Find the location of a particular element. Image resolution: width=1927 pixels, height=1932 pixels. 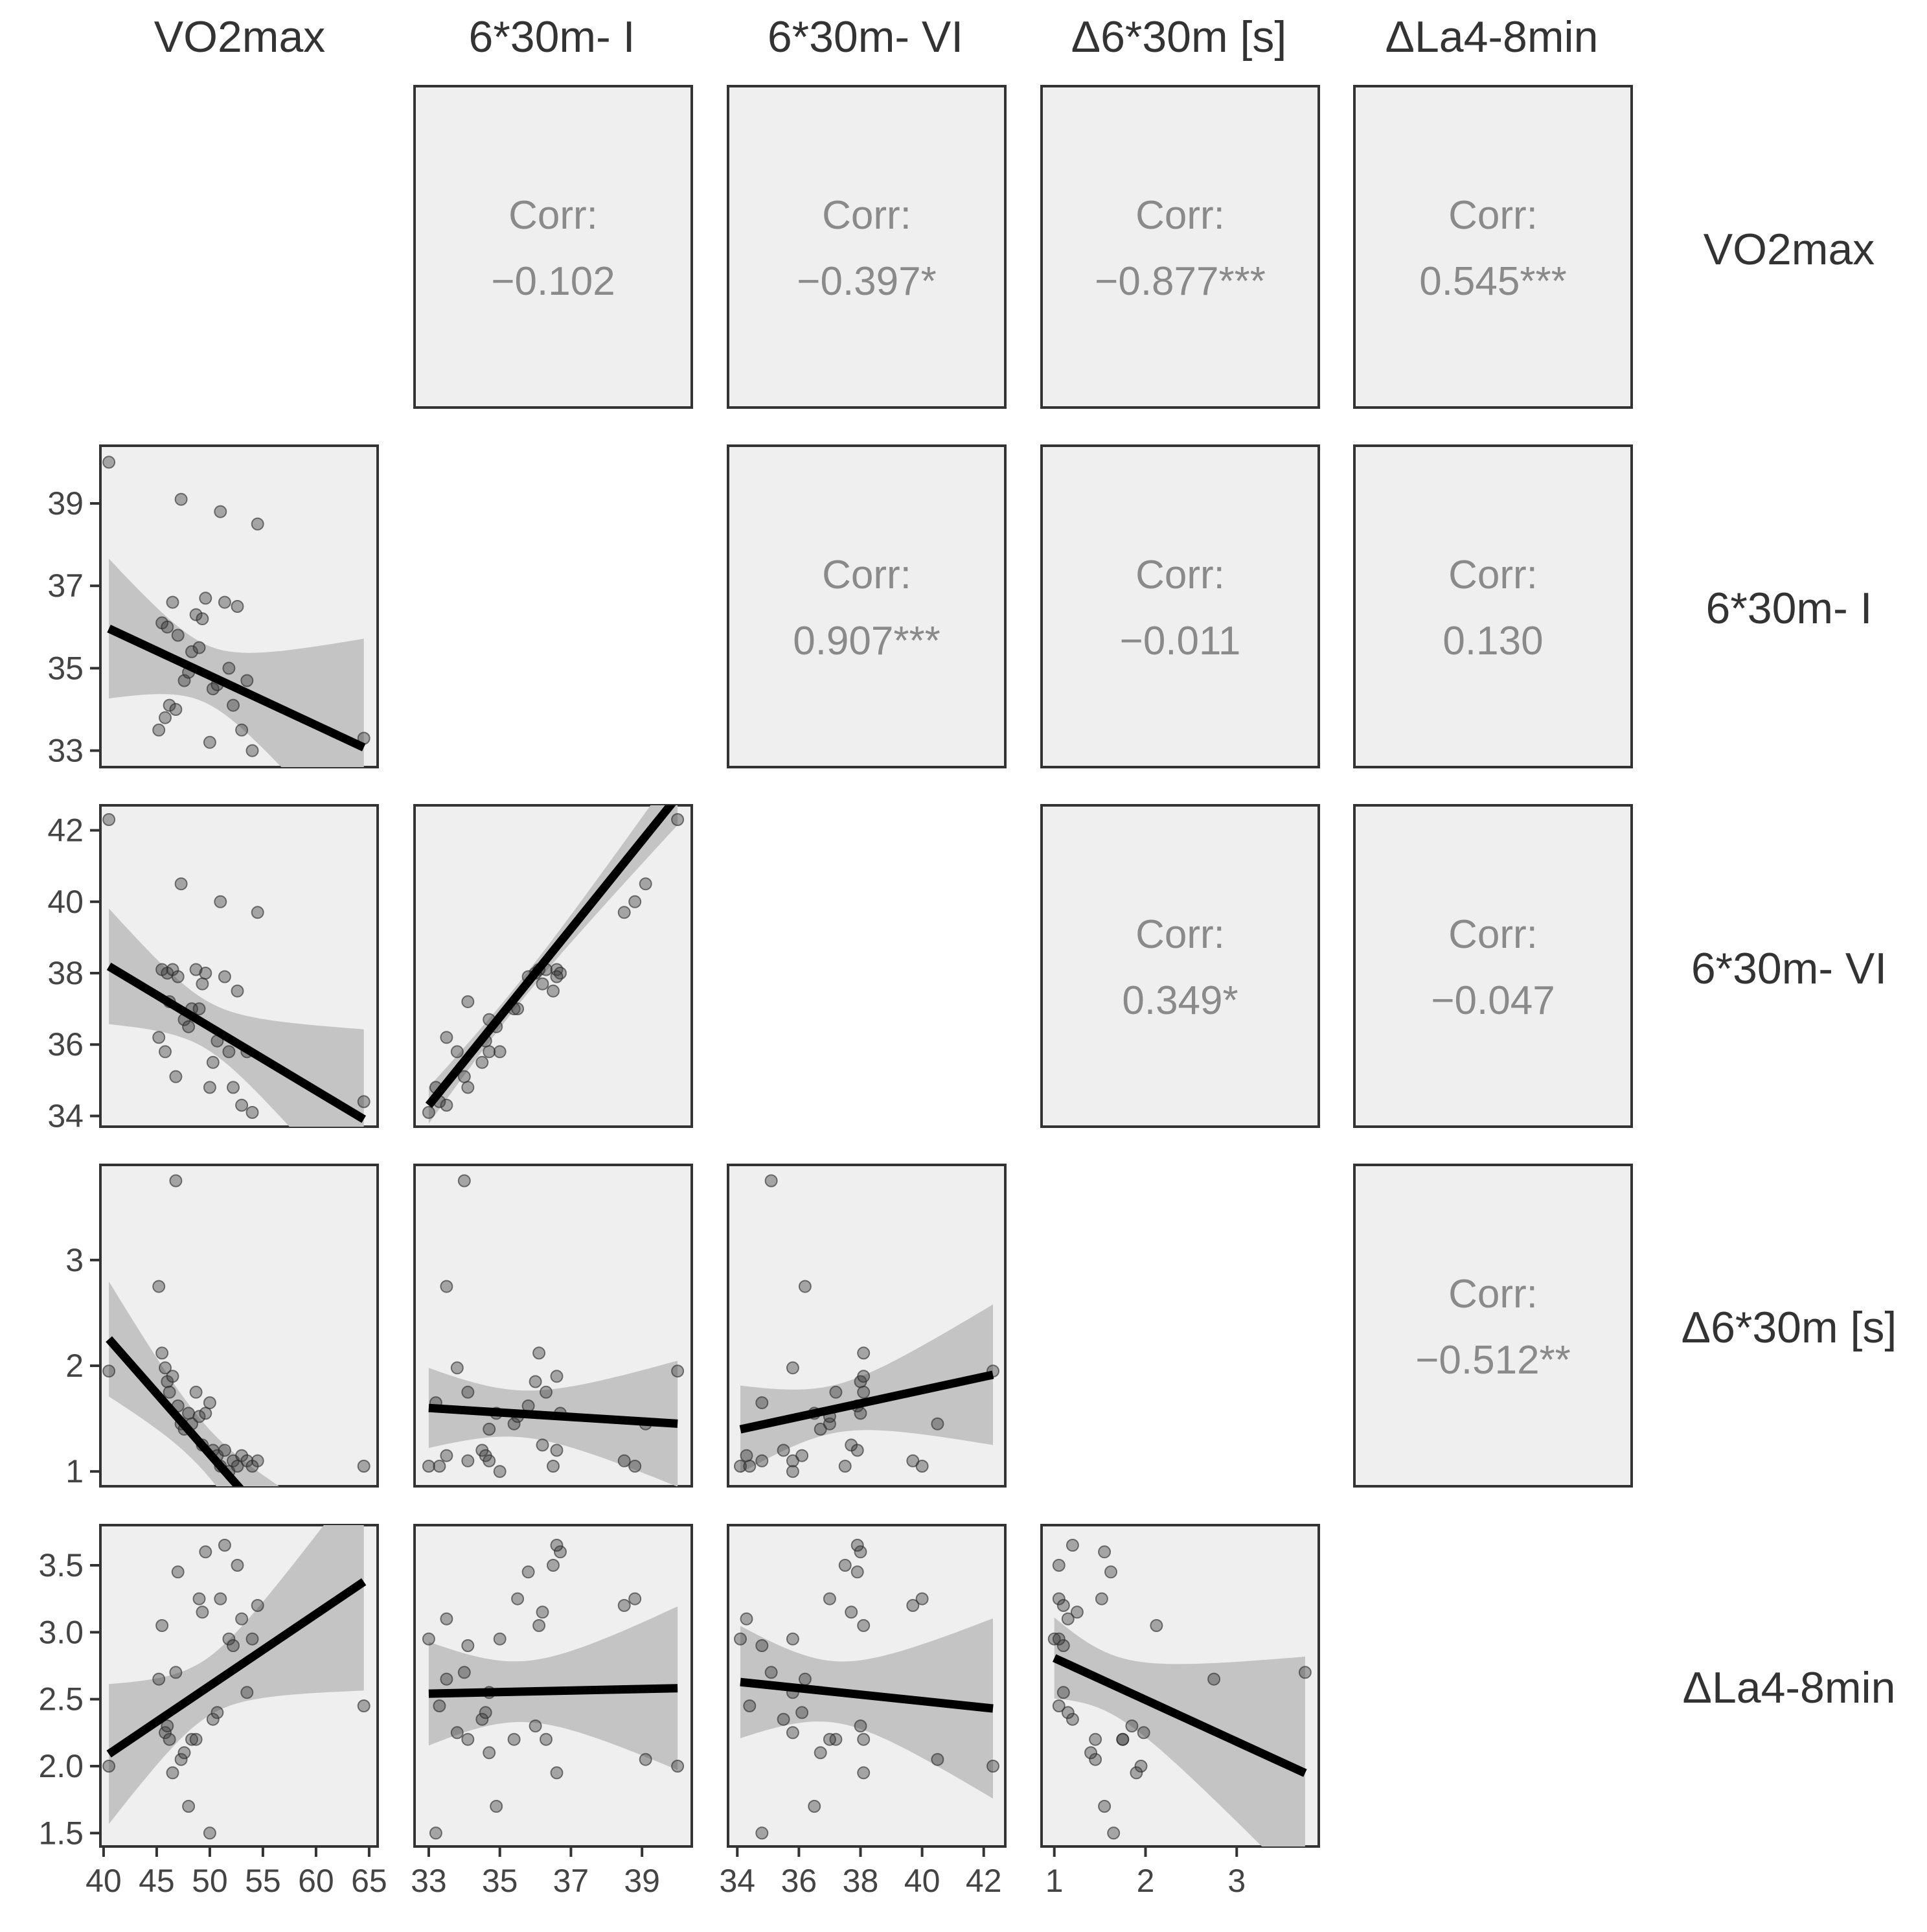

y-tick-label: 37 is located at coordinates (65, 586).